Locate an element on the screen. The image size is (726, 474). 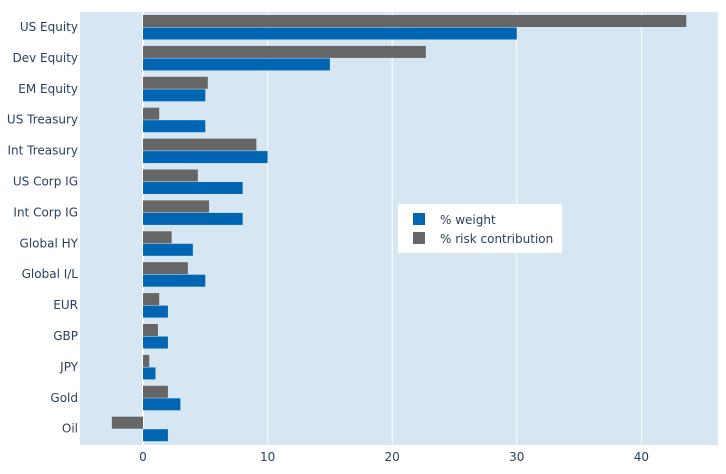
category-label: US Corp IG is located at coordinates (45, 182).